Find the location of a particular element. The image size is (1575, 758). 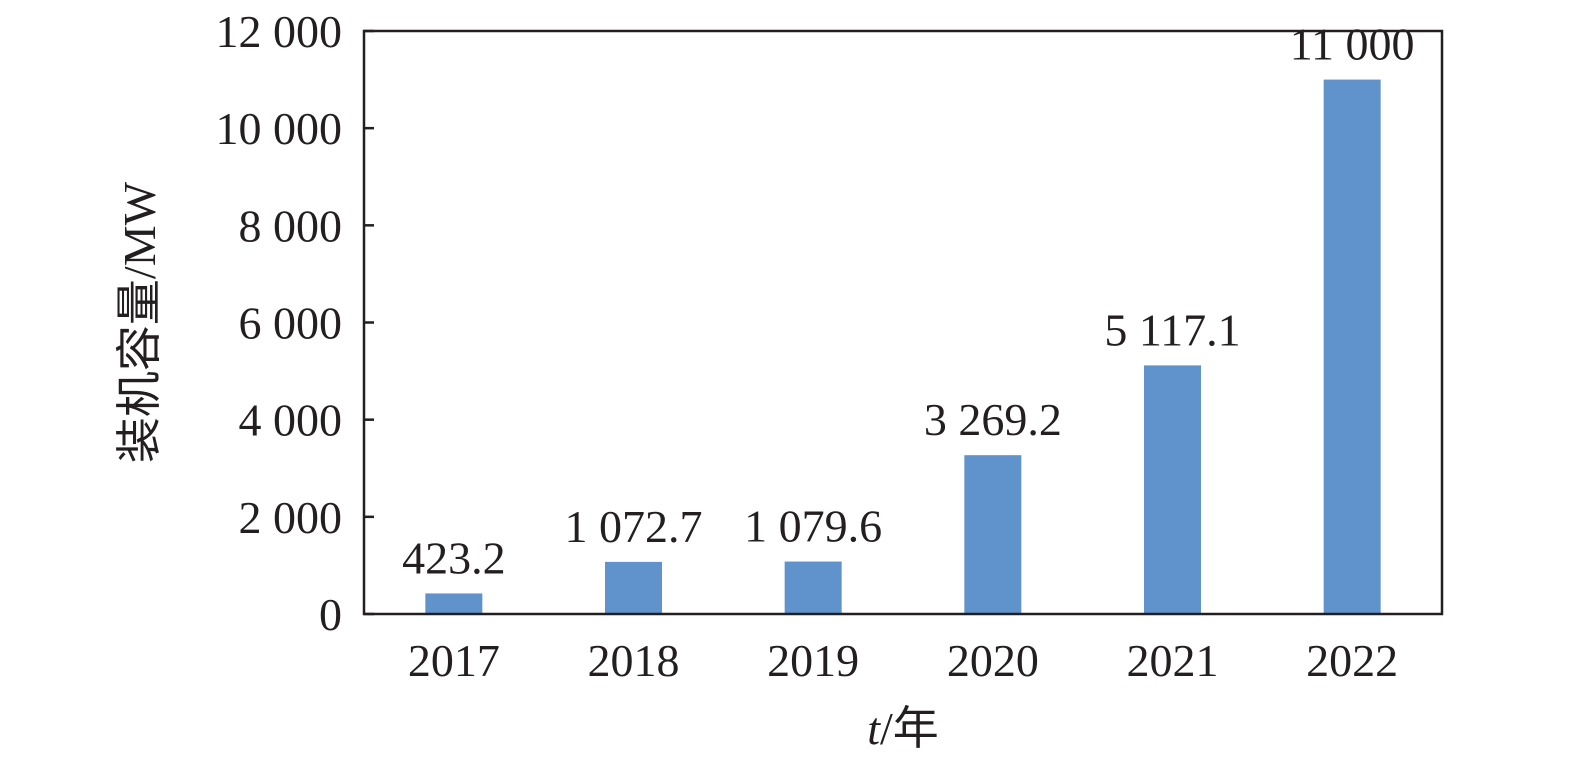

data-label-2019: 1 079.6 is located at coordinates (813, 526).